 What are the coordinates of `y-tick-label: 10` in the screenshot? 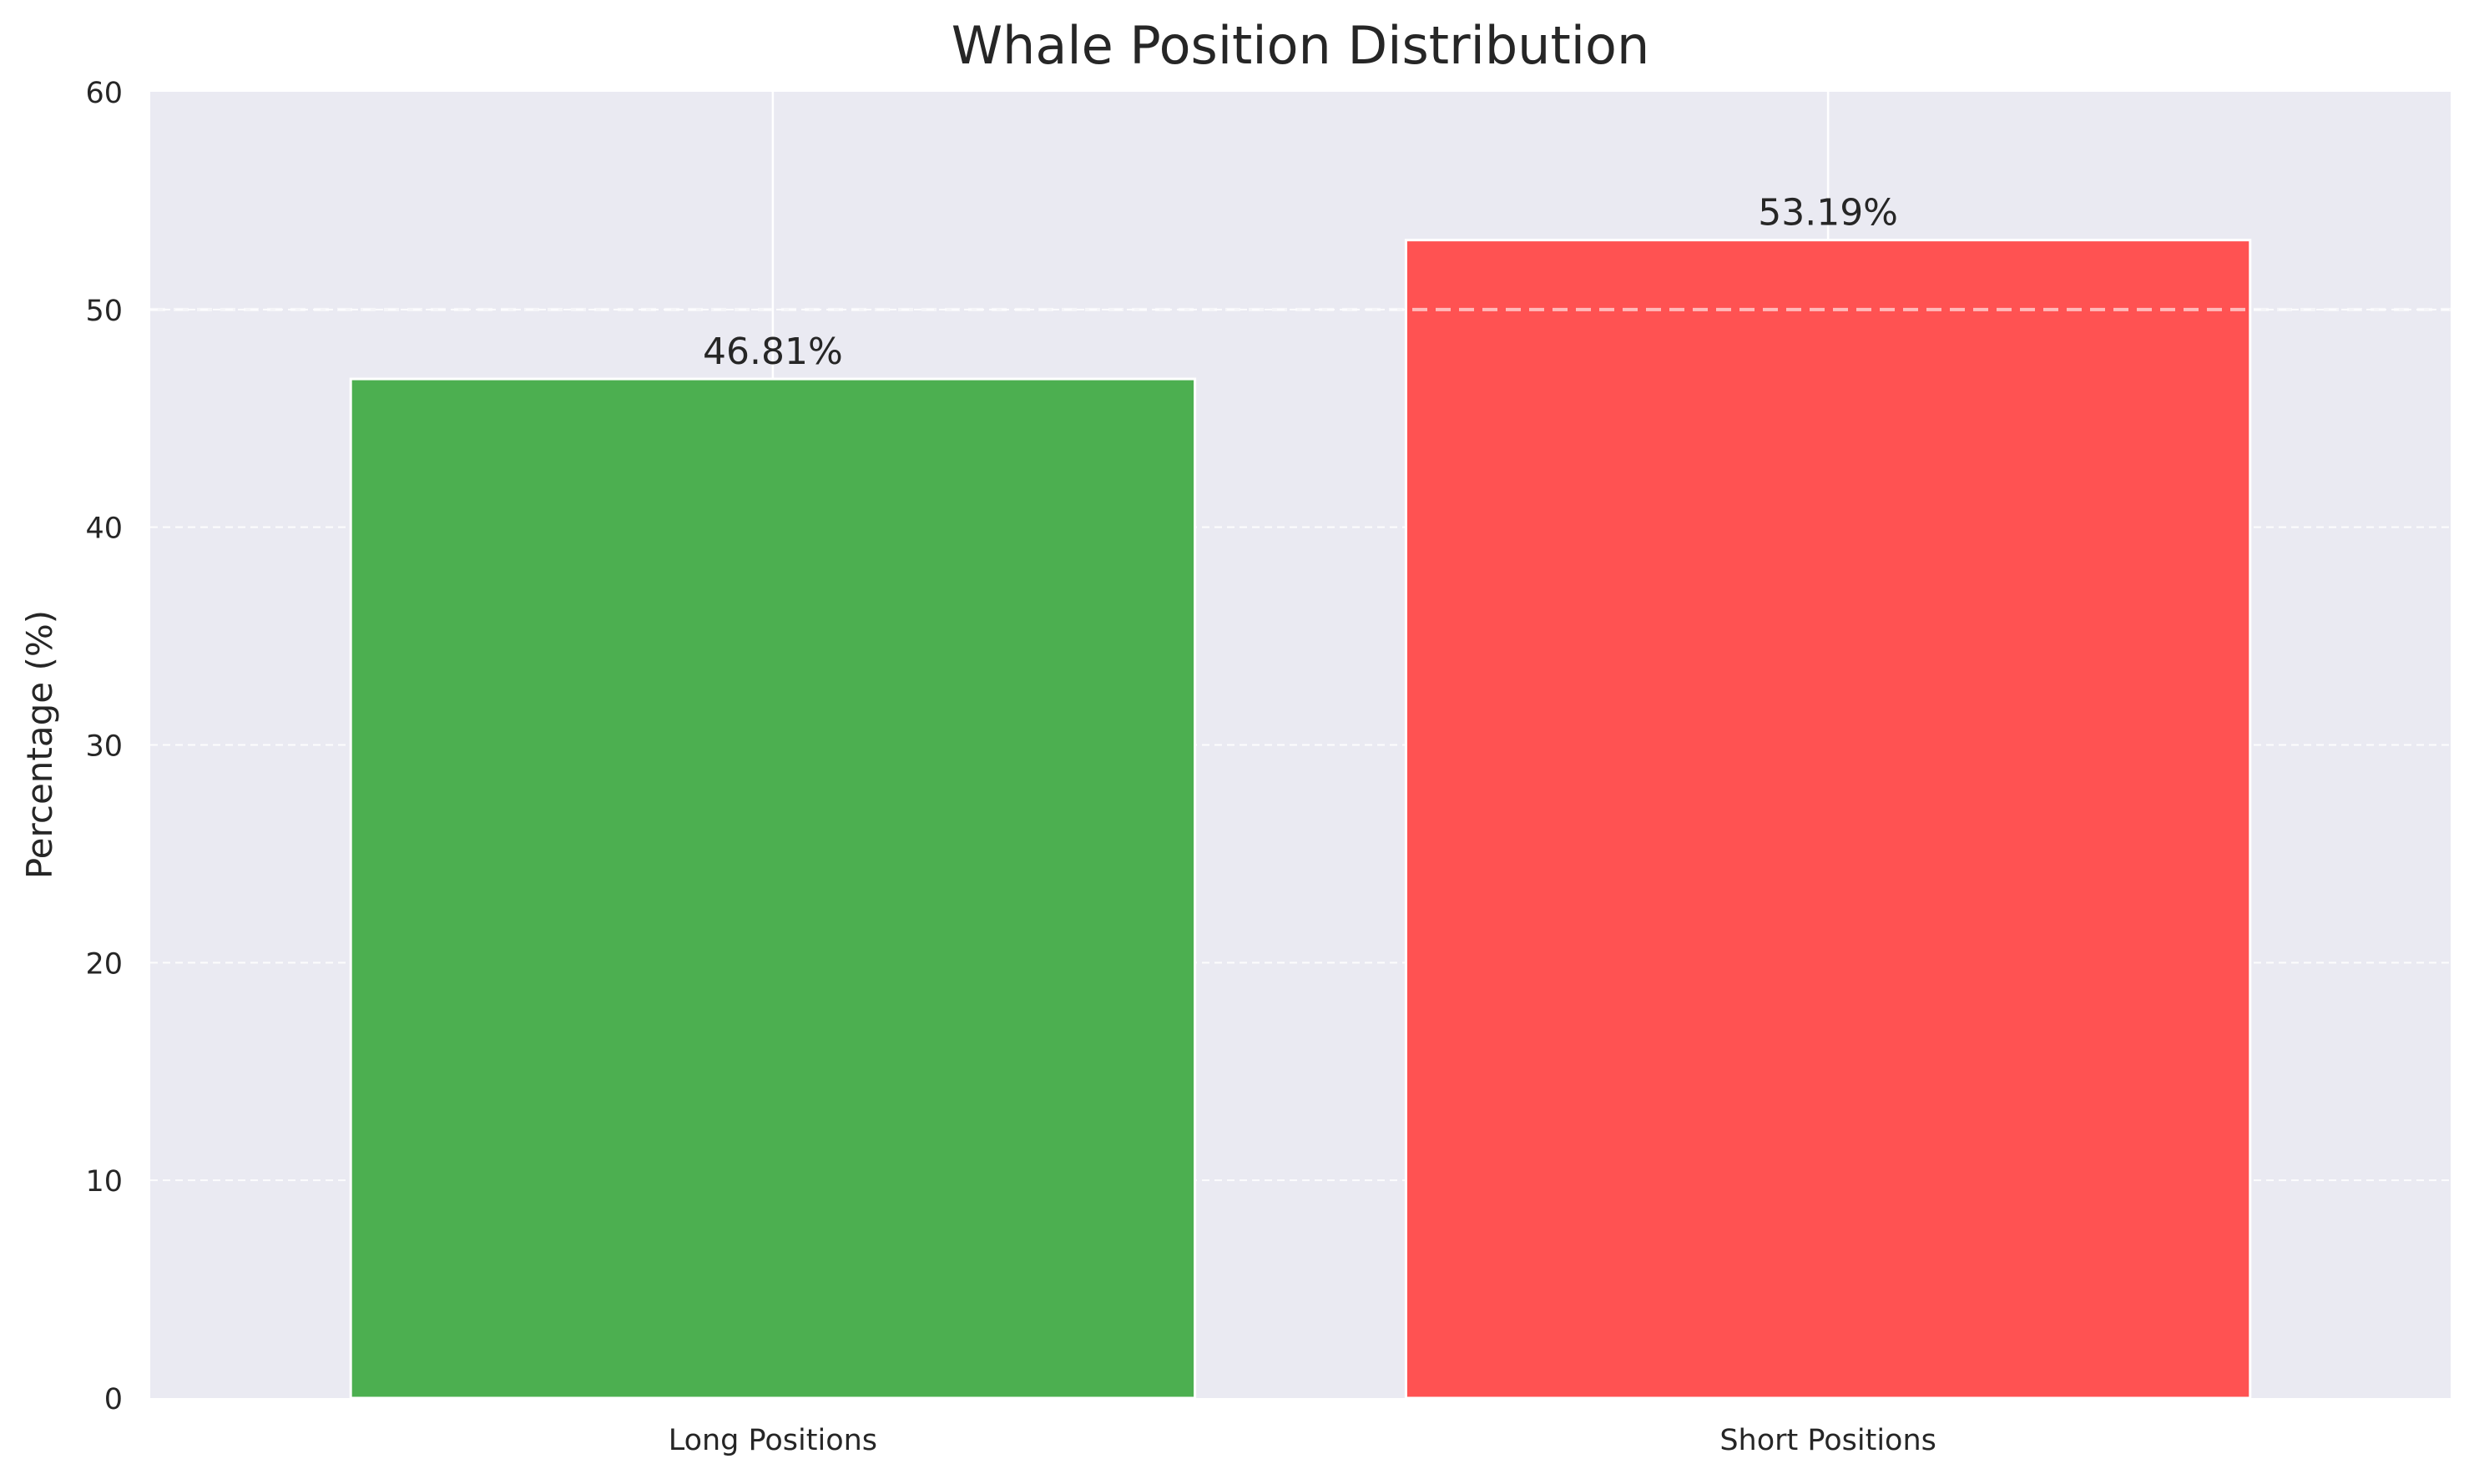 It's located at (104, 1182).